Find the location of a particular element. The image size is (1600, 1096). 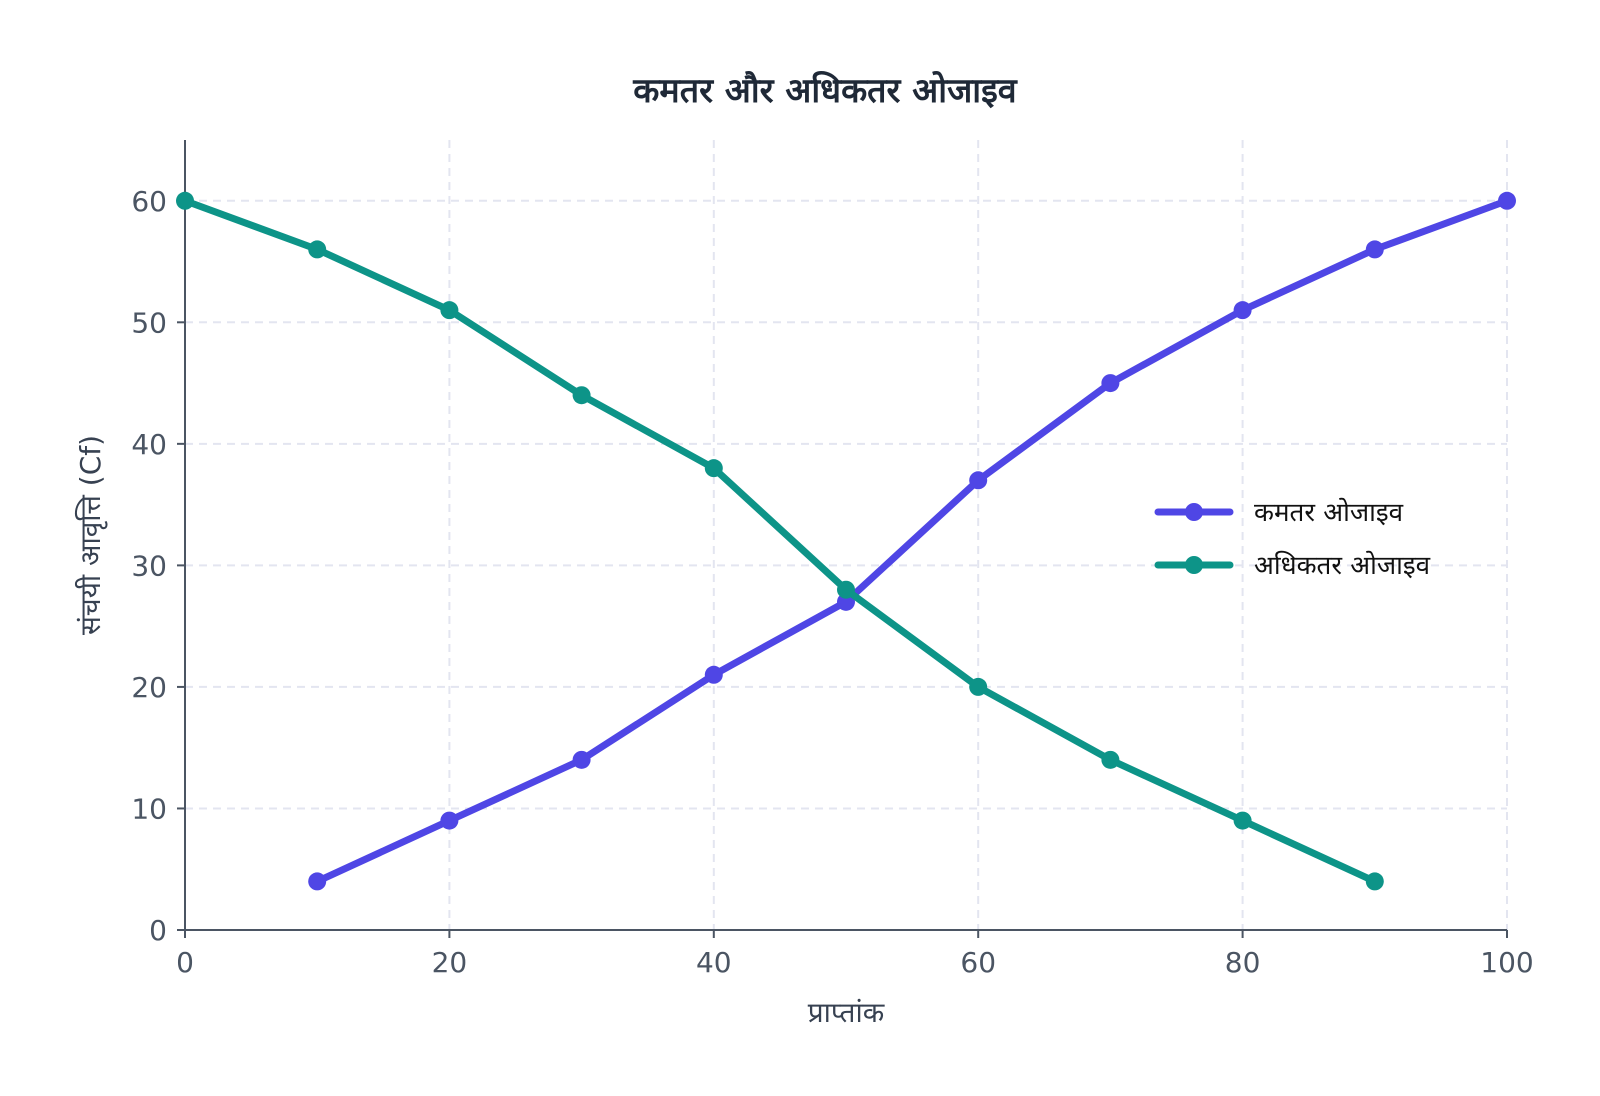

chart-title: कमतर और अधिकतर ओजाइव is located at coordinates (825, 90).